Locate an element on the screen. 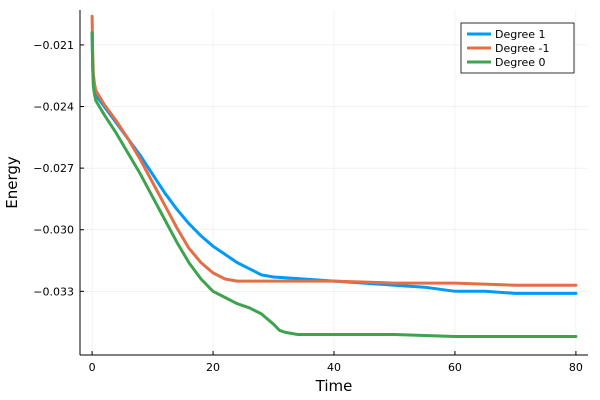  legend-label: Degree 0 is located at coordinates (520, 62).